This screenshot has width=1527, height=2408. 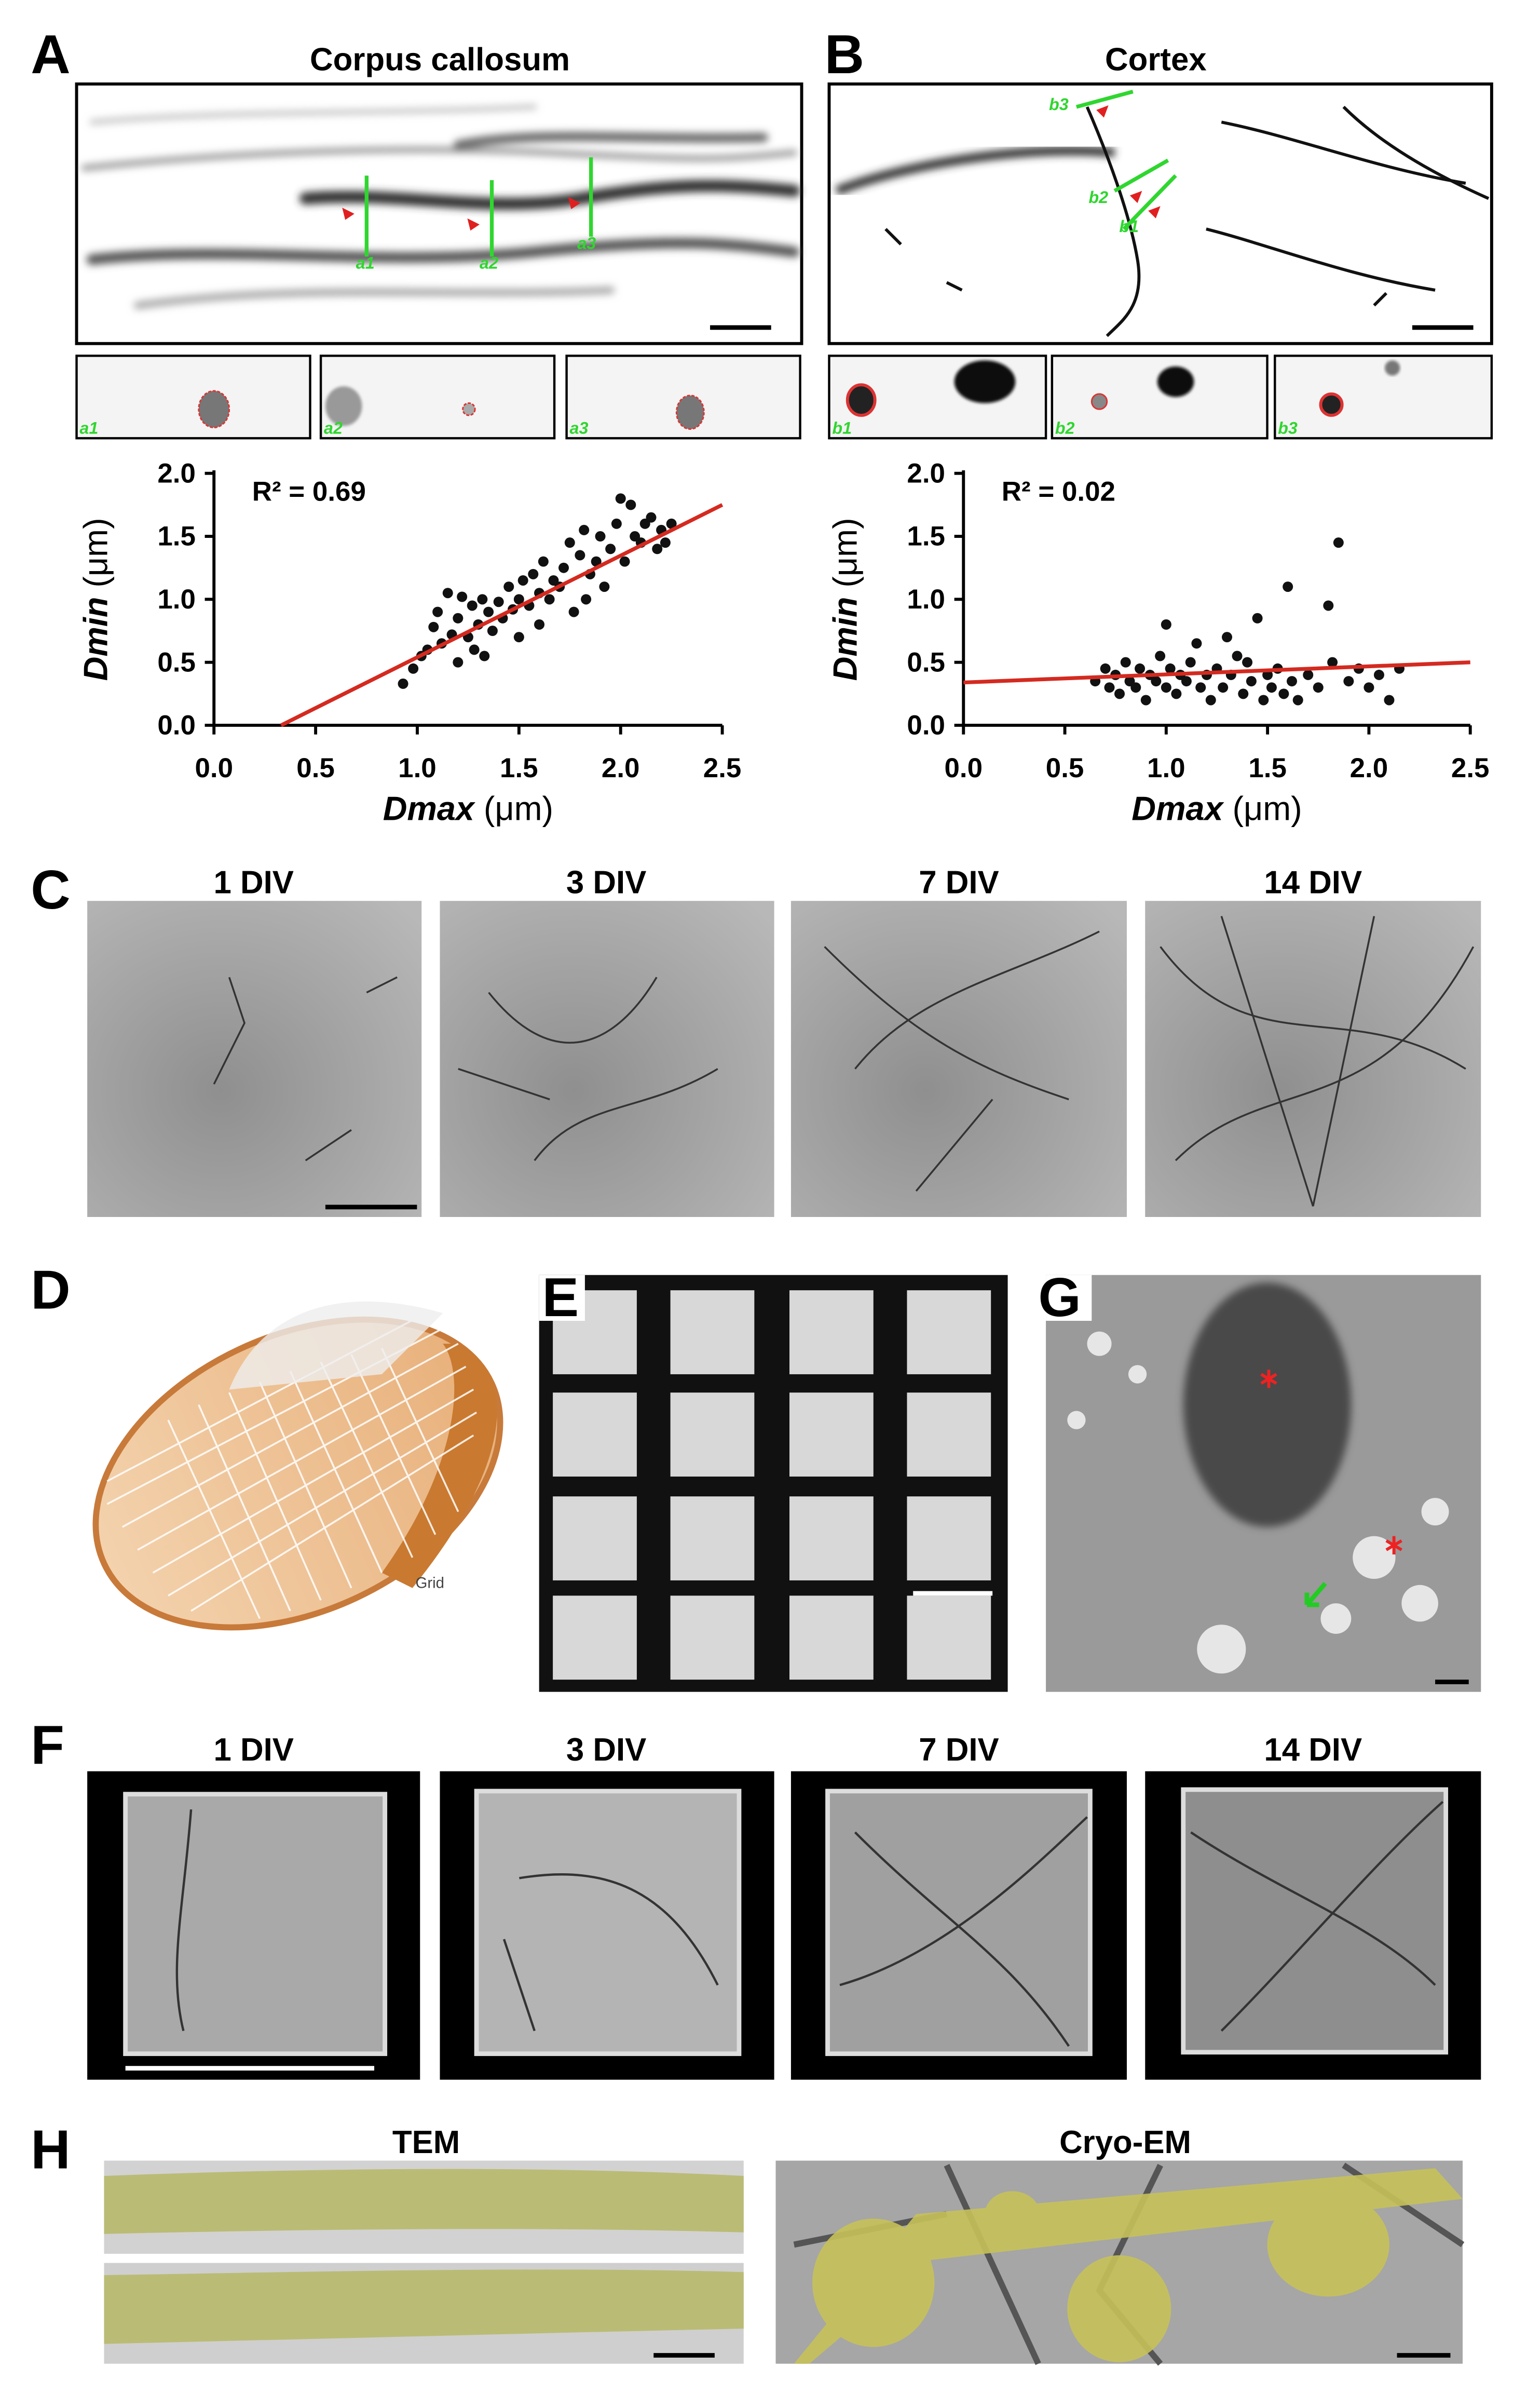 I want to click on y-tick-label: 0.0, so click(x=176, y=725).